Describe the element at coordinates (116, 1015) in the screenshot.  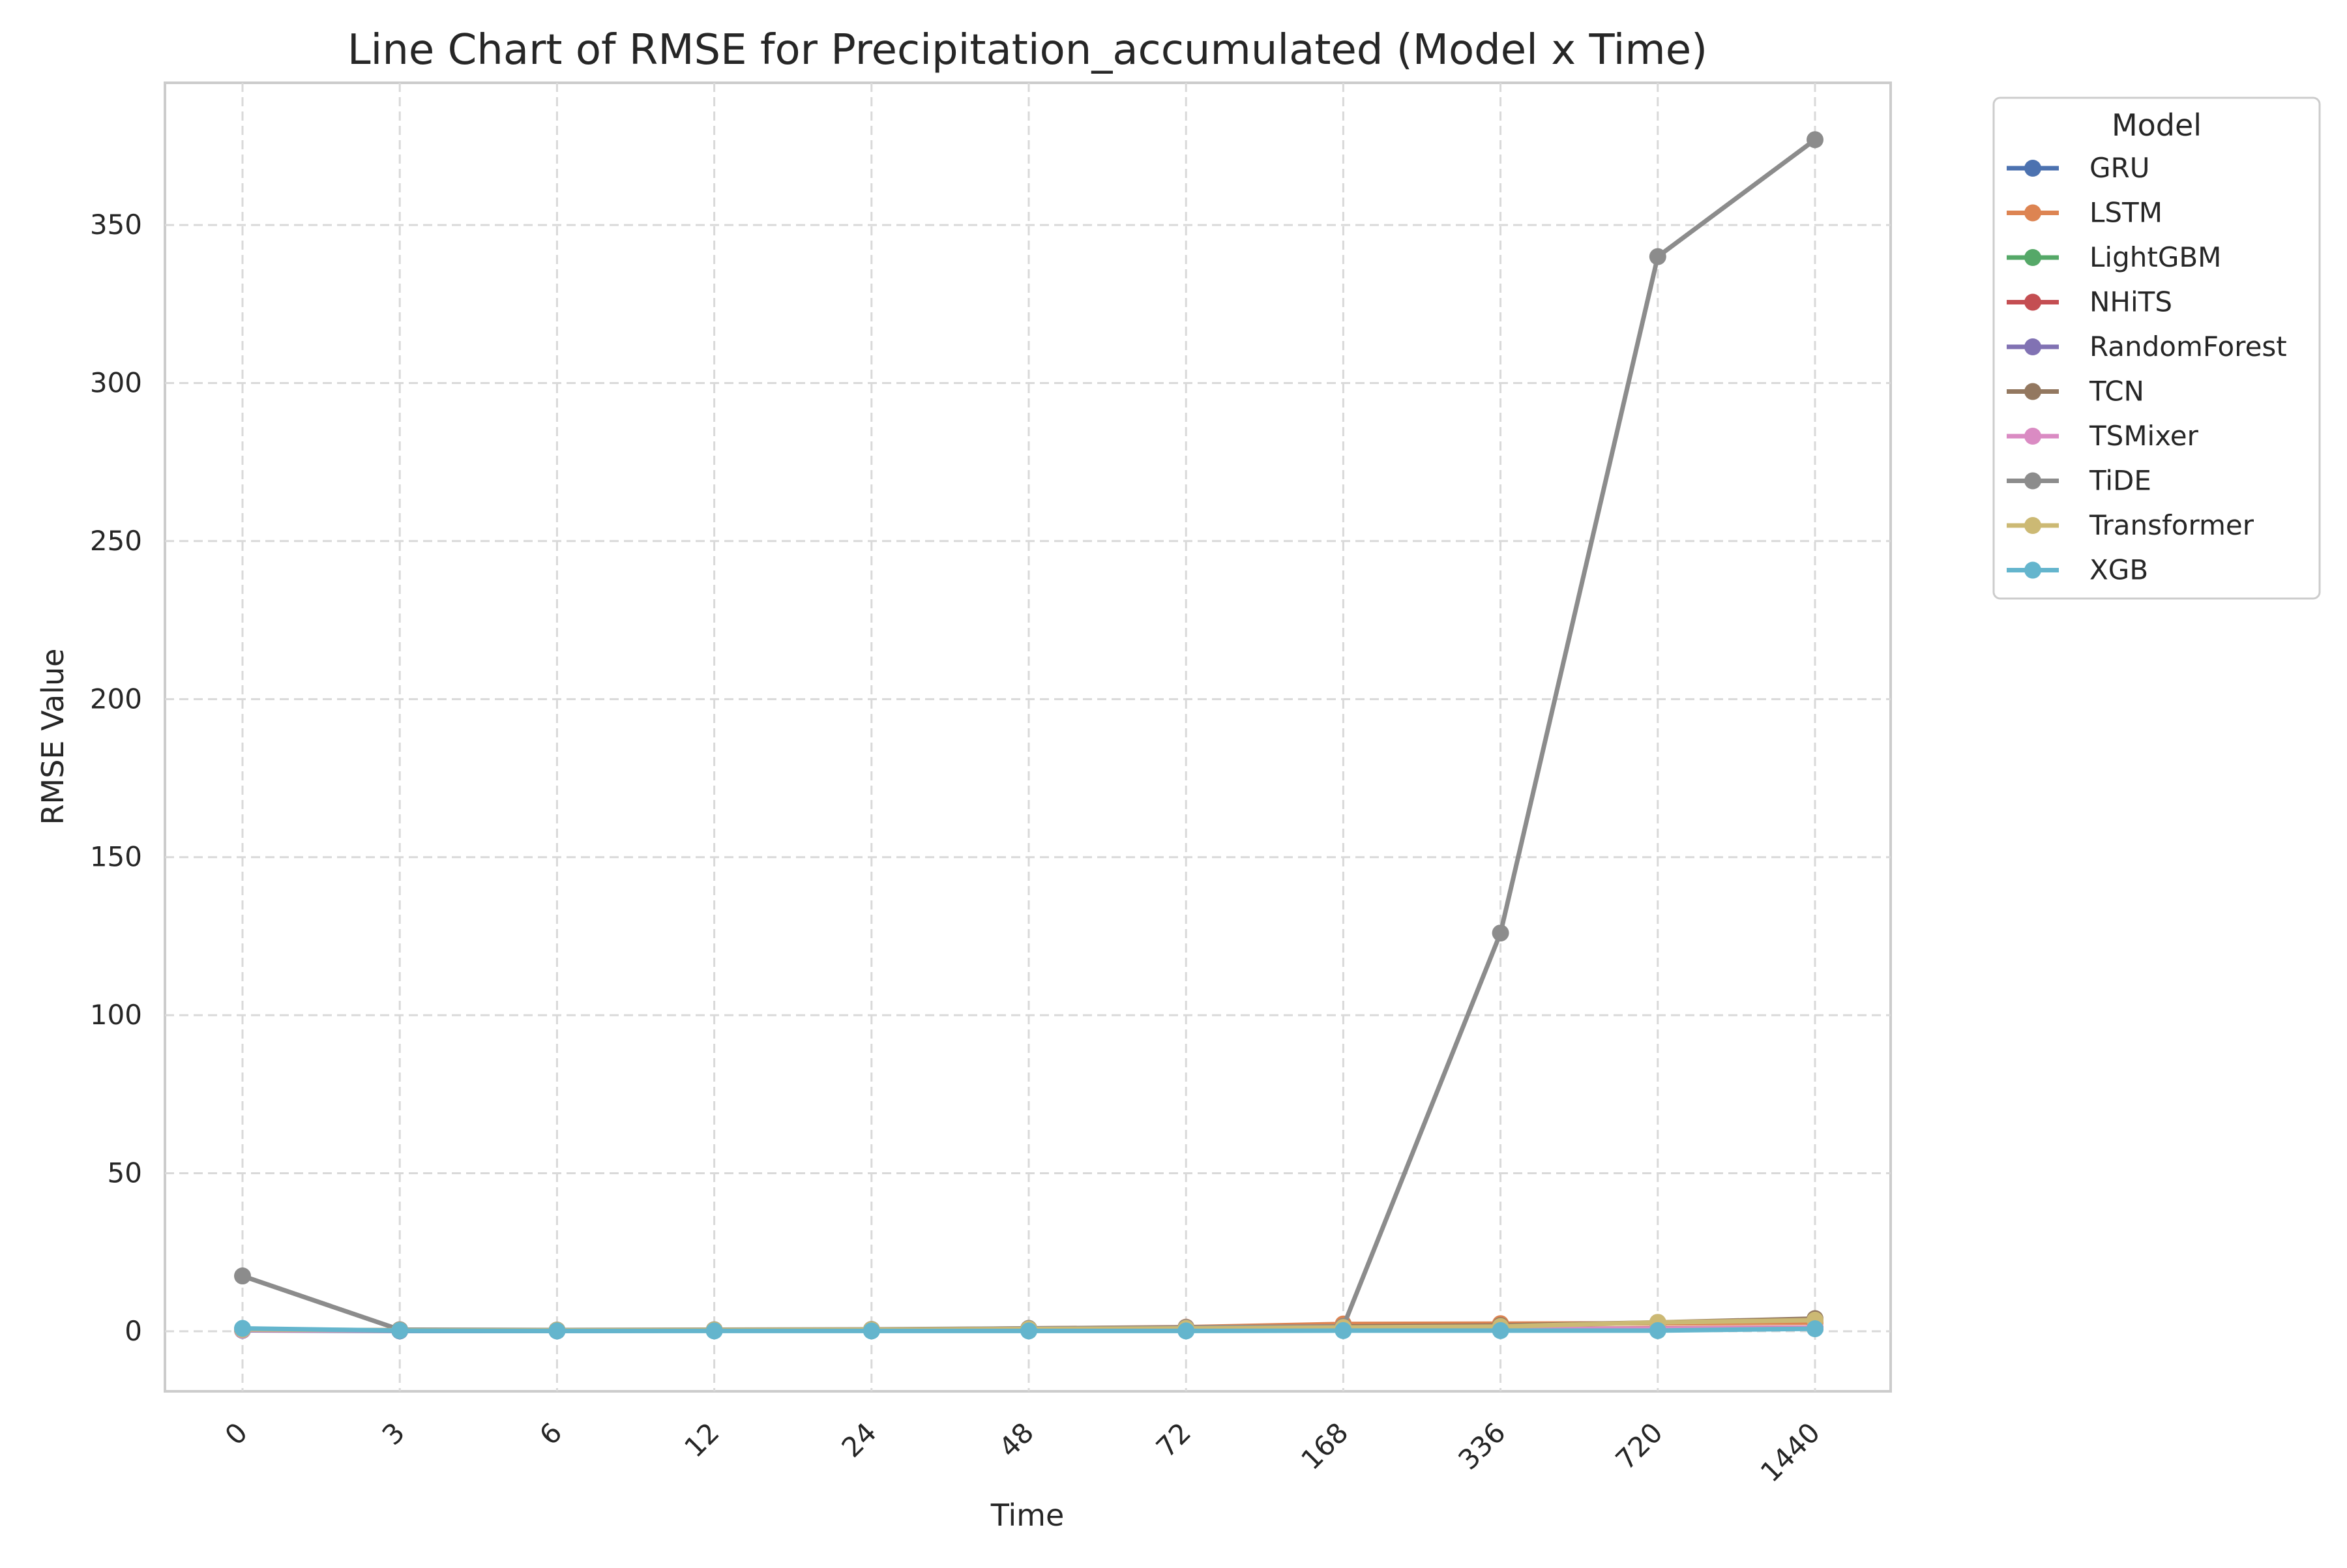
I see `y-tick-label: 100` at that location.